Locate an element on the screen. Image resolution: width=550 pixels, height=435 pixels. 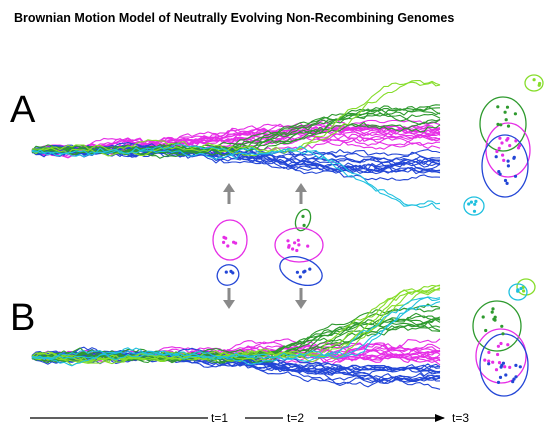
lineage-path-green is located at coordinates (236, 134).